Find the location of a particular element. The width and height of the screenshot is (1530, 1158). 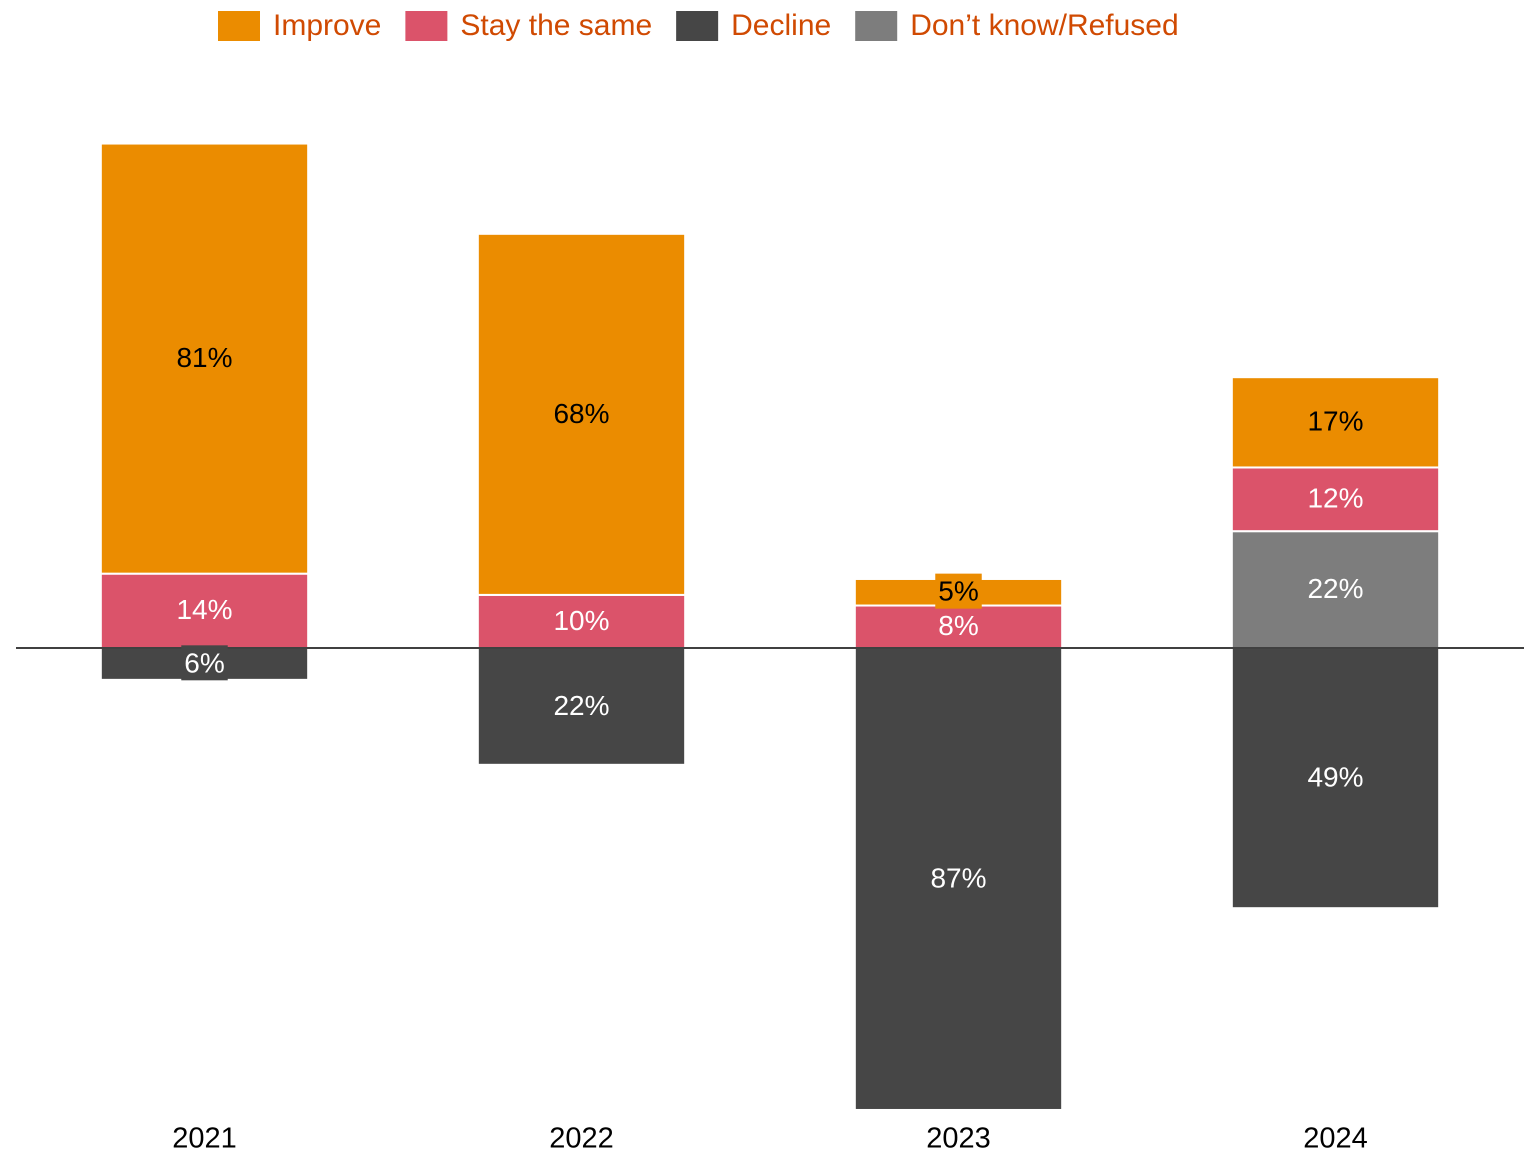

data-label: 10% is located at coordinates (581, 620).